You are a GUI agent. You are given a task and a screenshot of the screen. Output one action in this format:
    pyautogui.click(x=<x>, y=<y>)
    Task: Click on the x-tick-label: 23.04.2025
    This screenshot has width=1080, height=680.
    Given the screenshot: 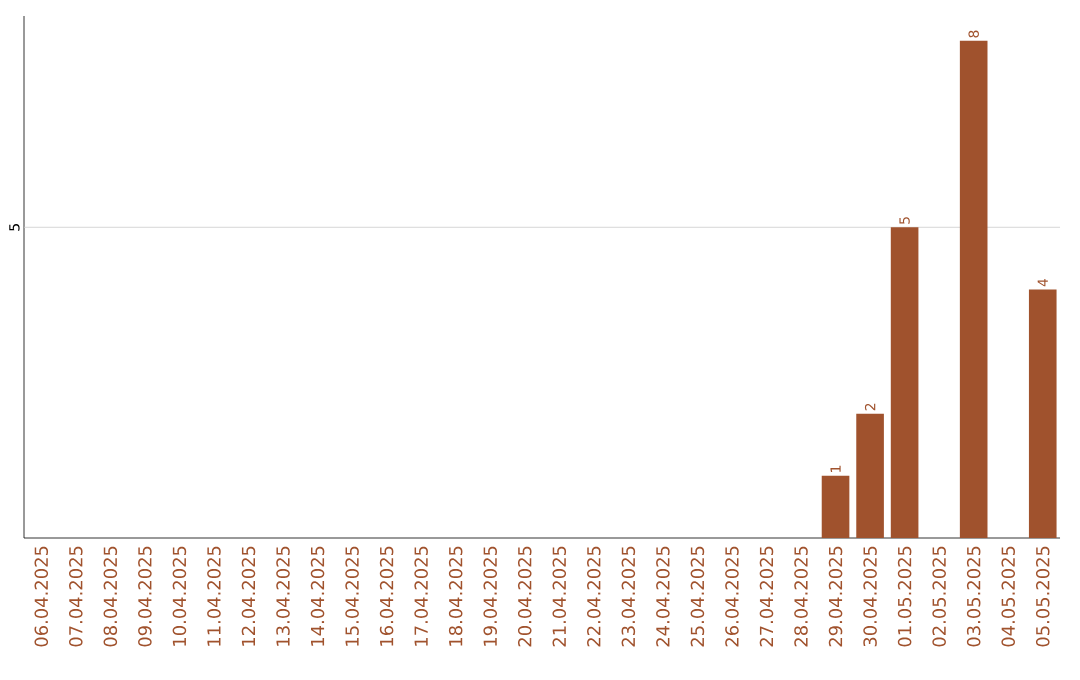 What is the action you would take?
    pyautogui.click(x=628, y=596)
    